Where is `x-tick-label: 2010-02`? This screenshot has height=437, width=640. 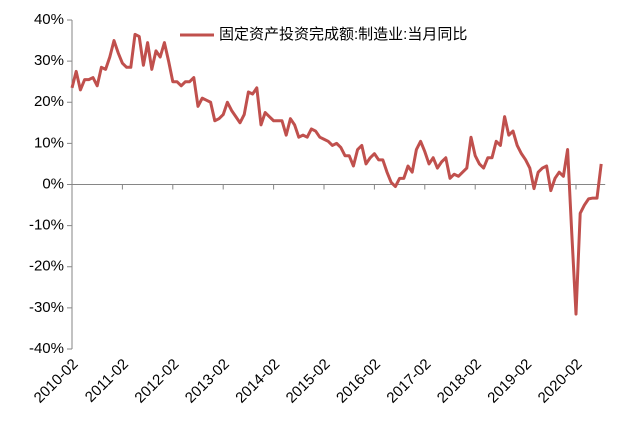 x-tick-label: 2010-02 is located at coordinates (56, 381).